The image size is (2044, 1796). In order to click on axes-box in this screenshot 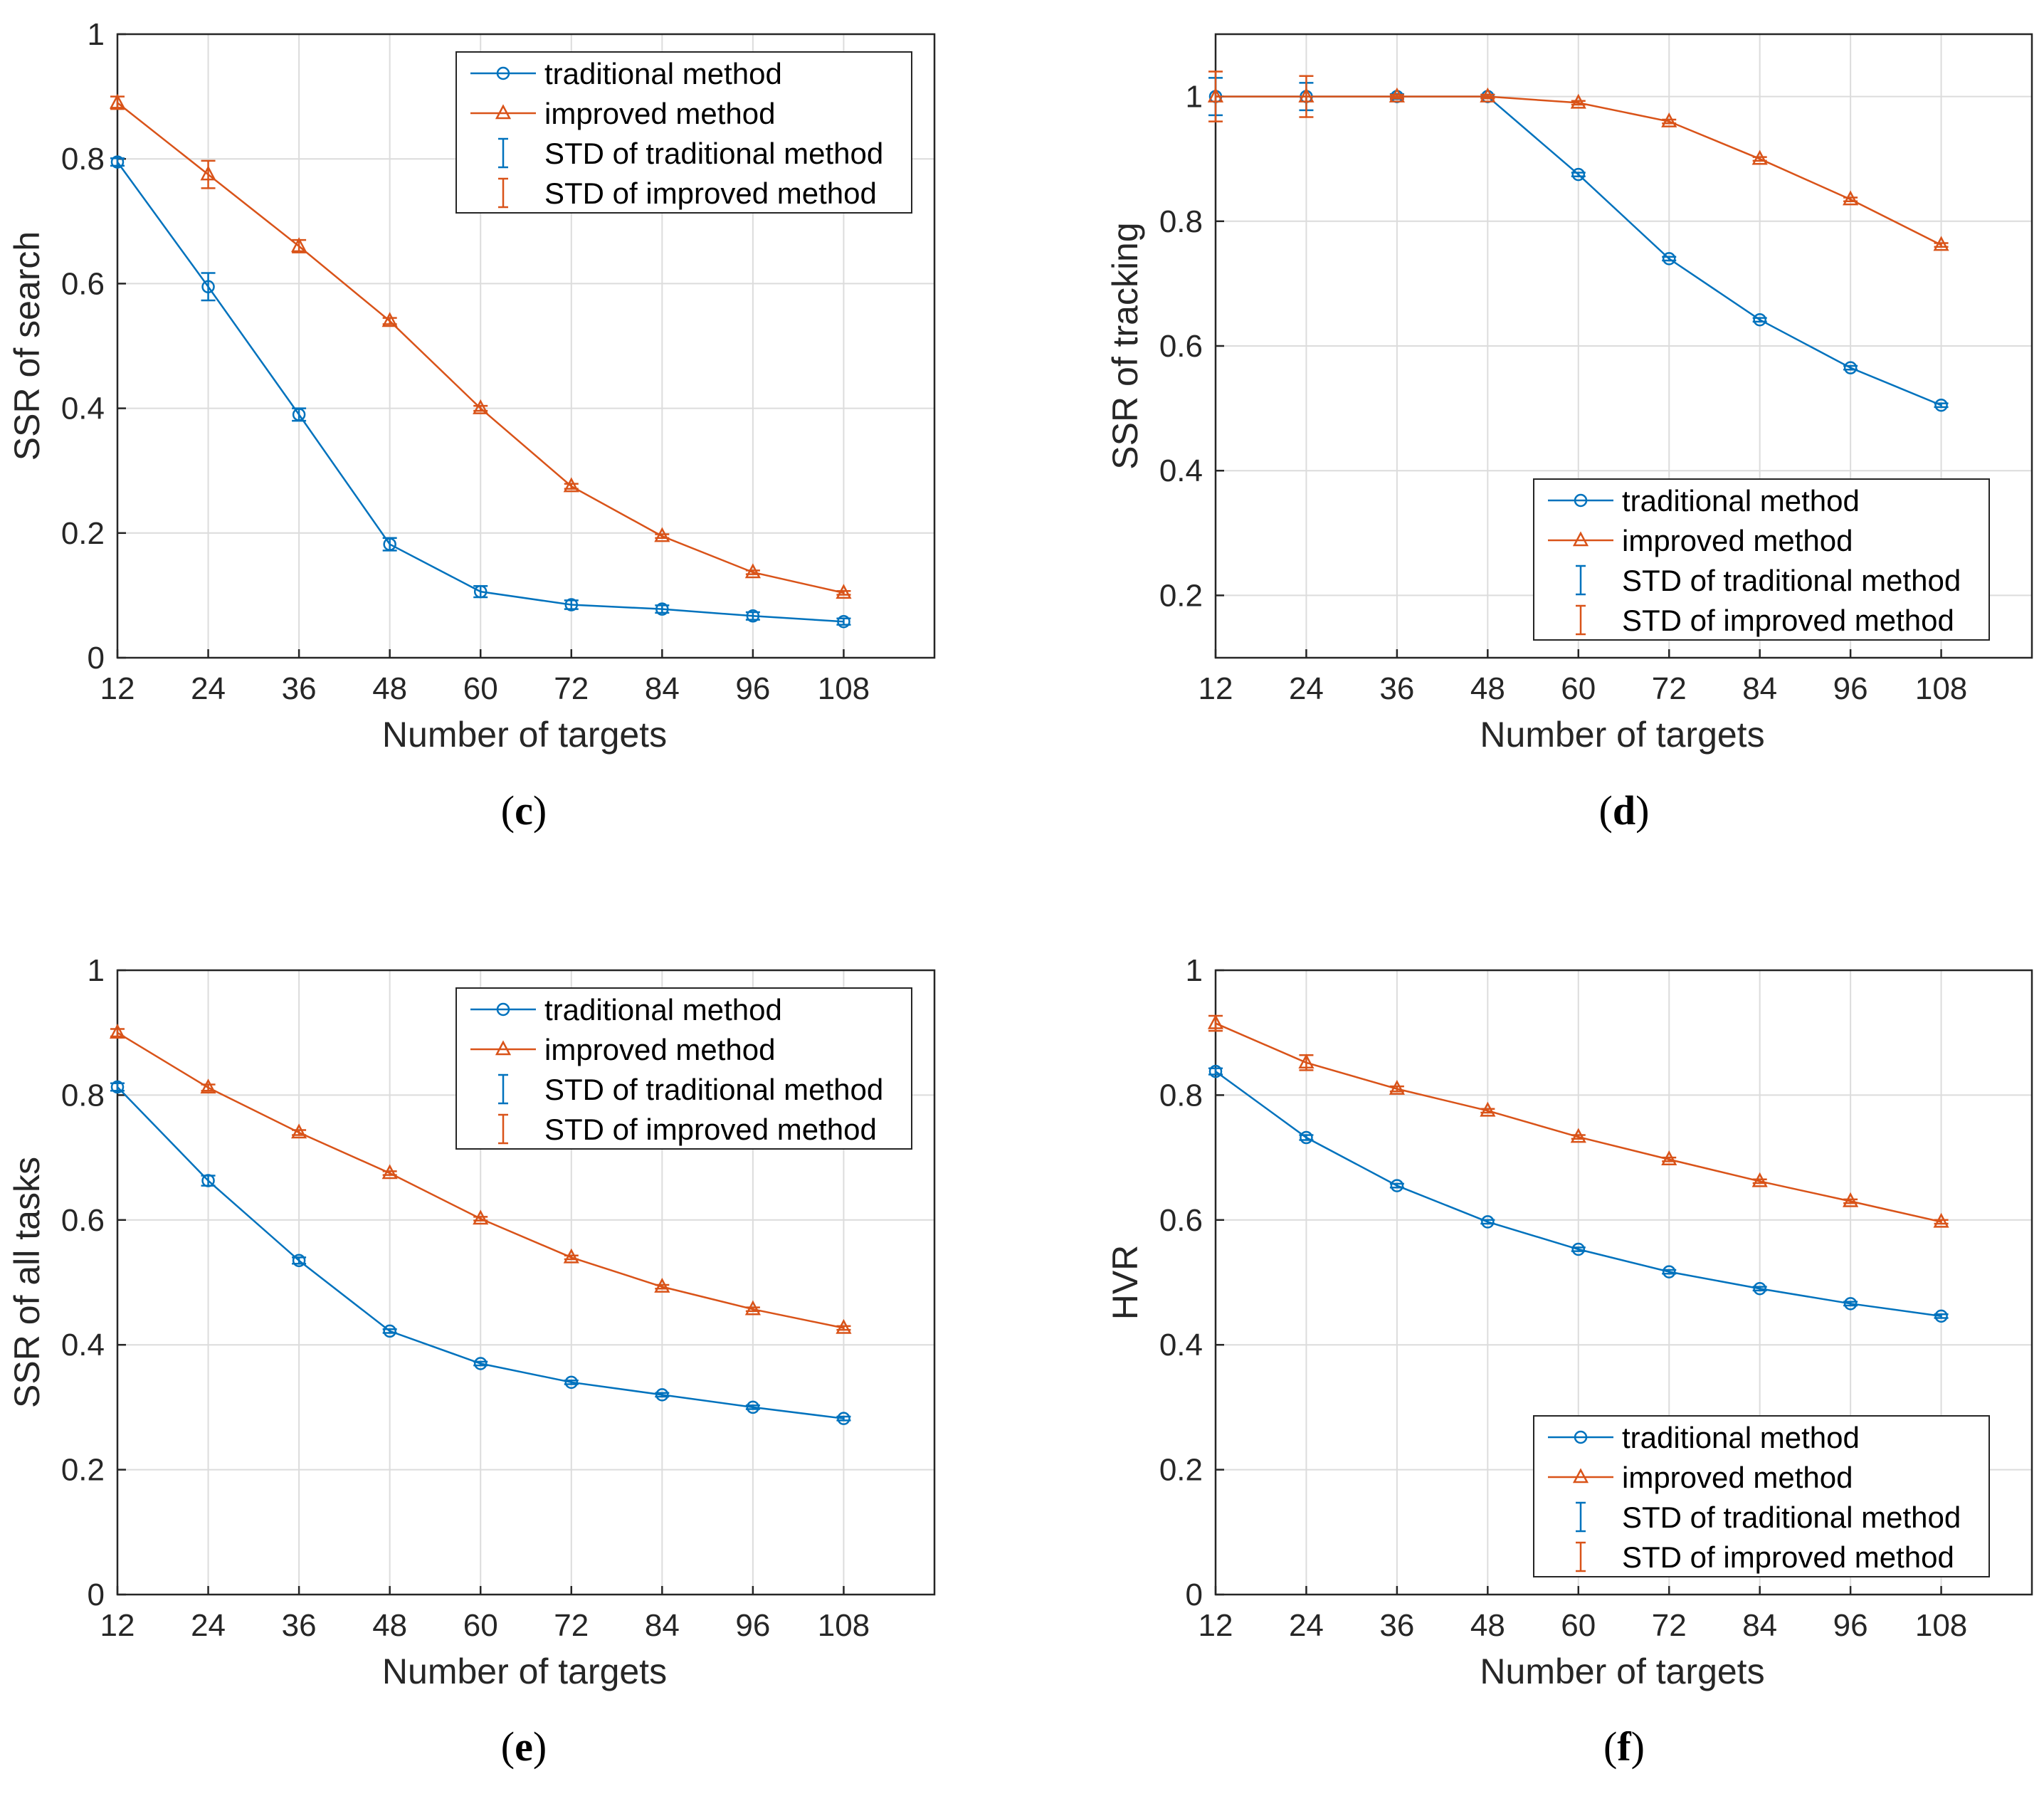, I will do `click(526, 1282)`.